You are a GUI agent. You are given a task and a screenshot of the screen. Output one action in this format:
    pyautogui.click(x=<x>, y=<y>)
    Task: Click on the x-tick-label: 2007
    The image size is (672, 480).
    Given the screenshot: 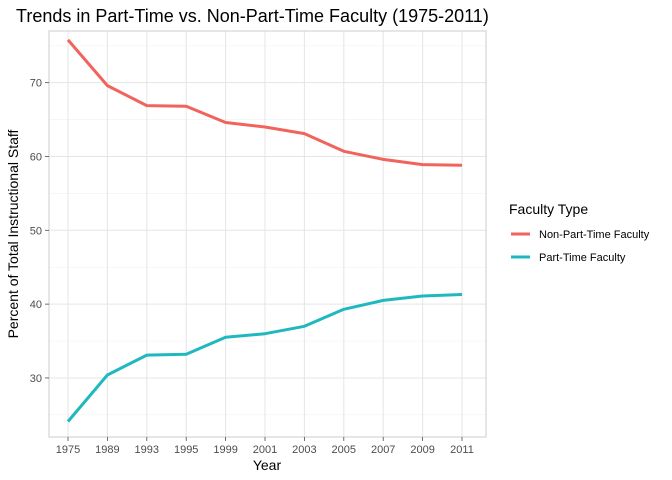 What is the action you would take?
    pyautogui.click(x=383, y=450)
    